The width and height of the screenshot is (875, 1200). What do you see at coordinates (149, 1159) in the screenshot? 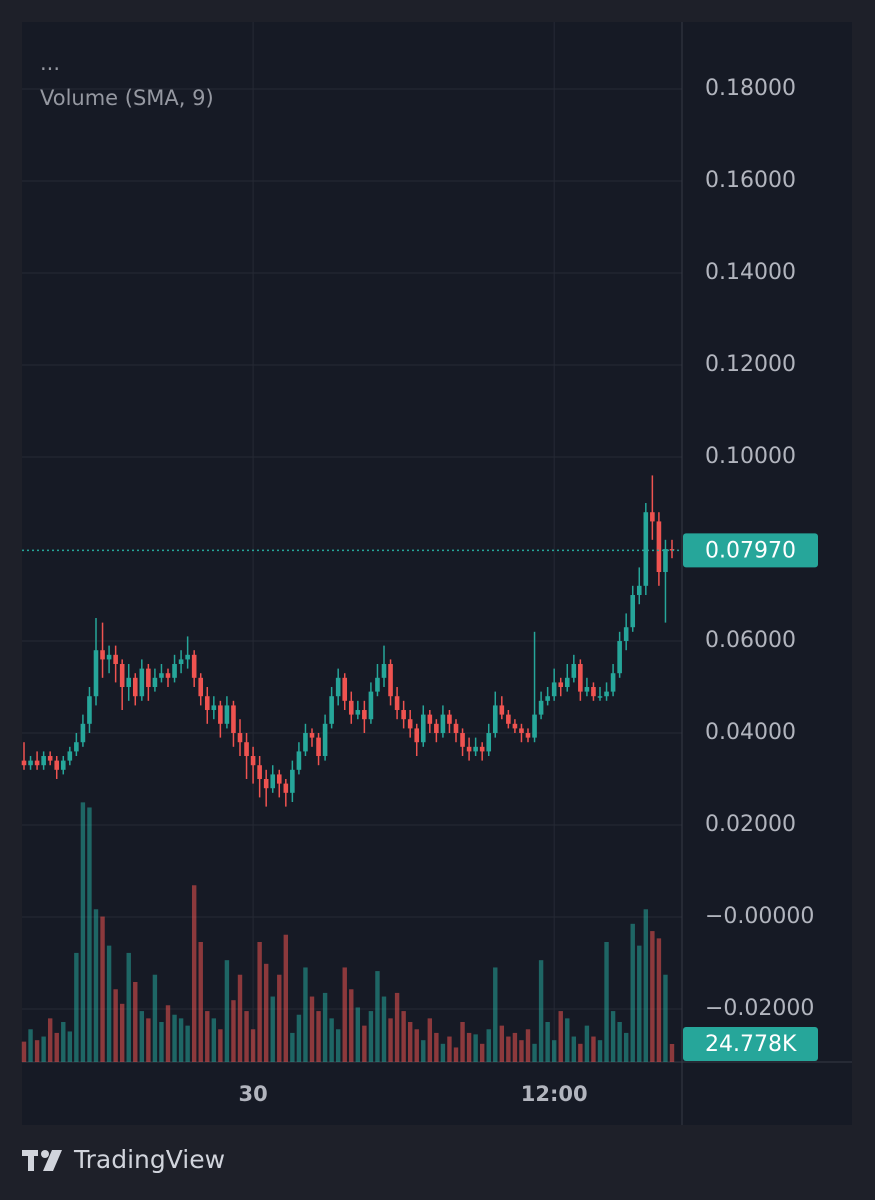
I see `brand-name: TradingView` at bounding box center [149, 1159].